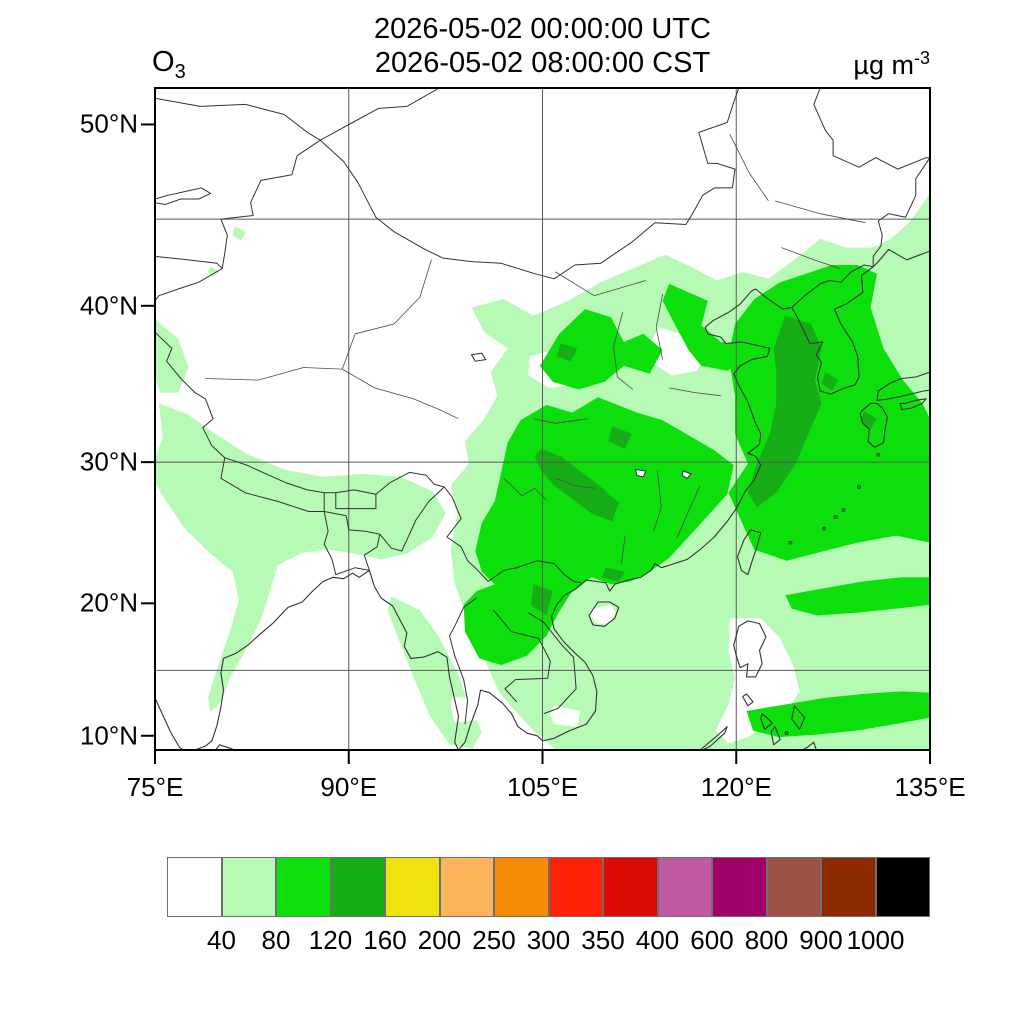 The image size is (1024, 1024). Describe the element at coordinates (108, 602) in the screenshot. I see `lat-label-20: 20°N` at that location.